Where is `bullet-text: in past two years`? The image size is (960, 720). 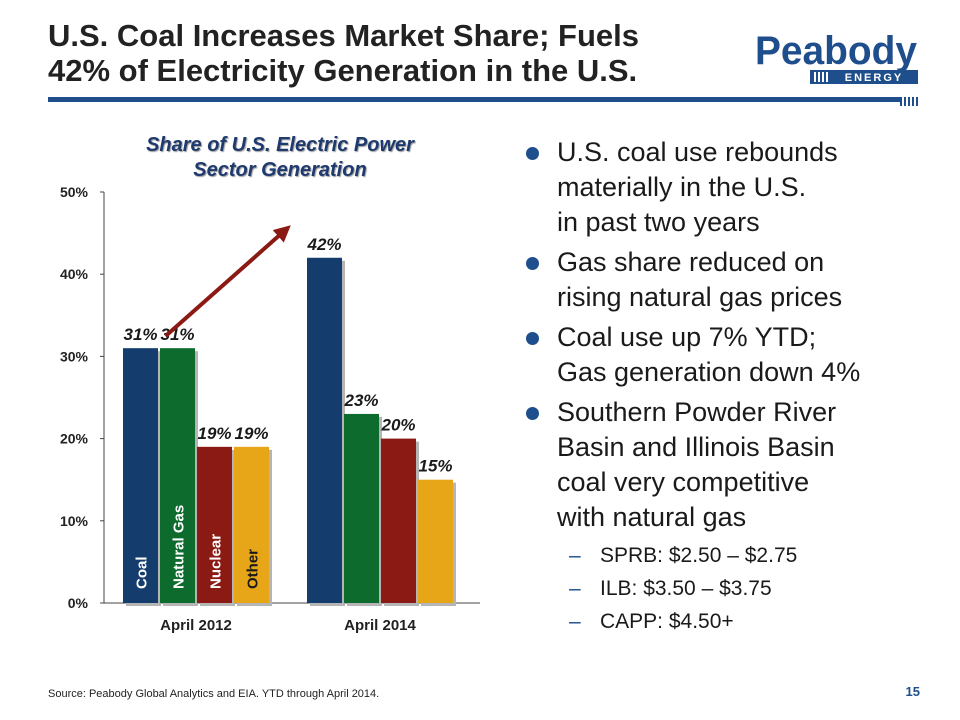 bullet-text: in past two years is located at coordinates (658, 222).